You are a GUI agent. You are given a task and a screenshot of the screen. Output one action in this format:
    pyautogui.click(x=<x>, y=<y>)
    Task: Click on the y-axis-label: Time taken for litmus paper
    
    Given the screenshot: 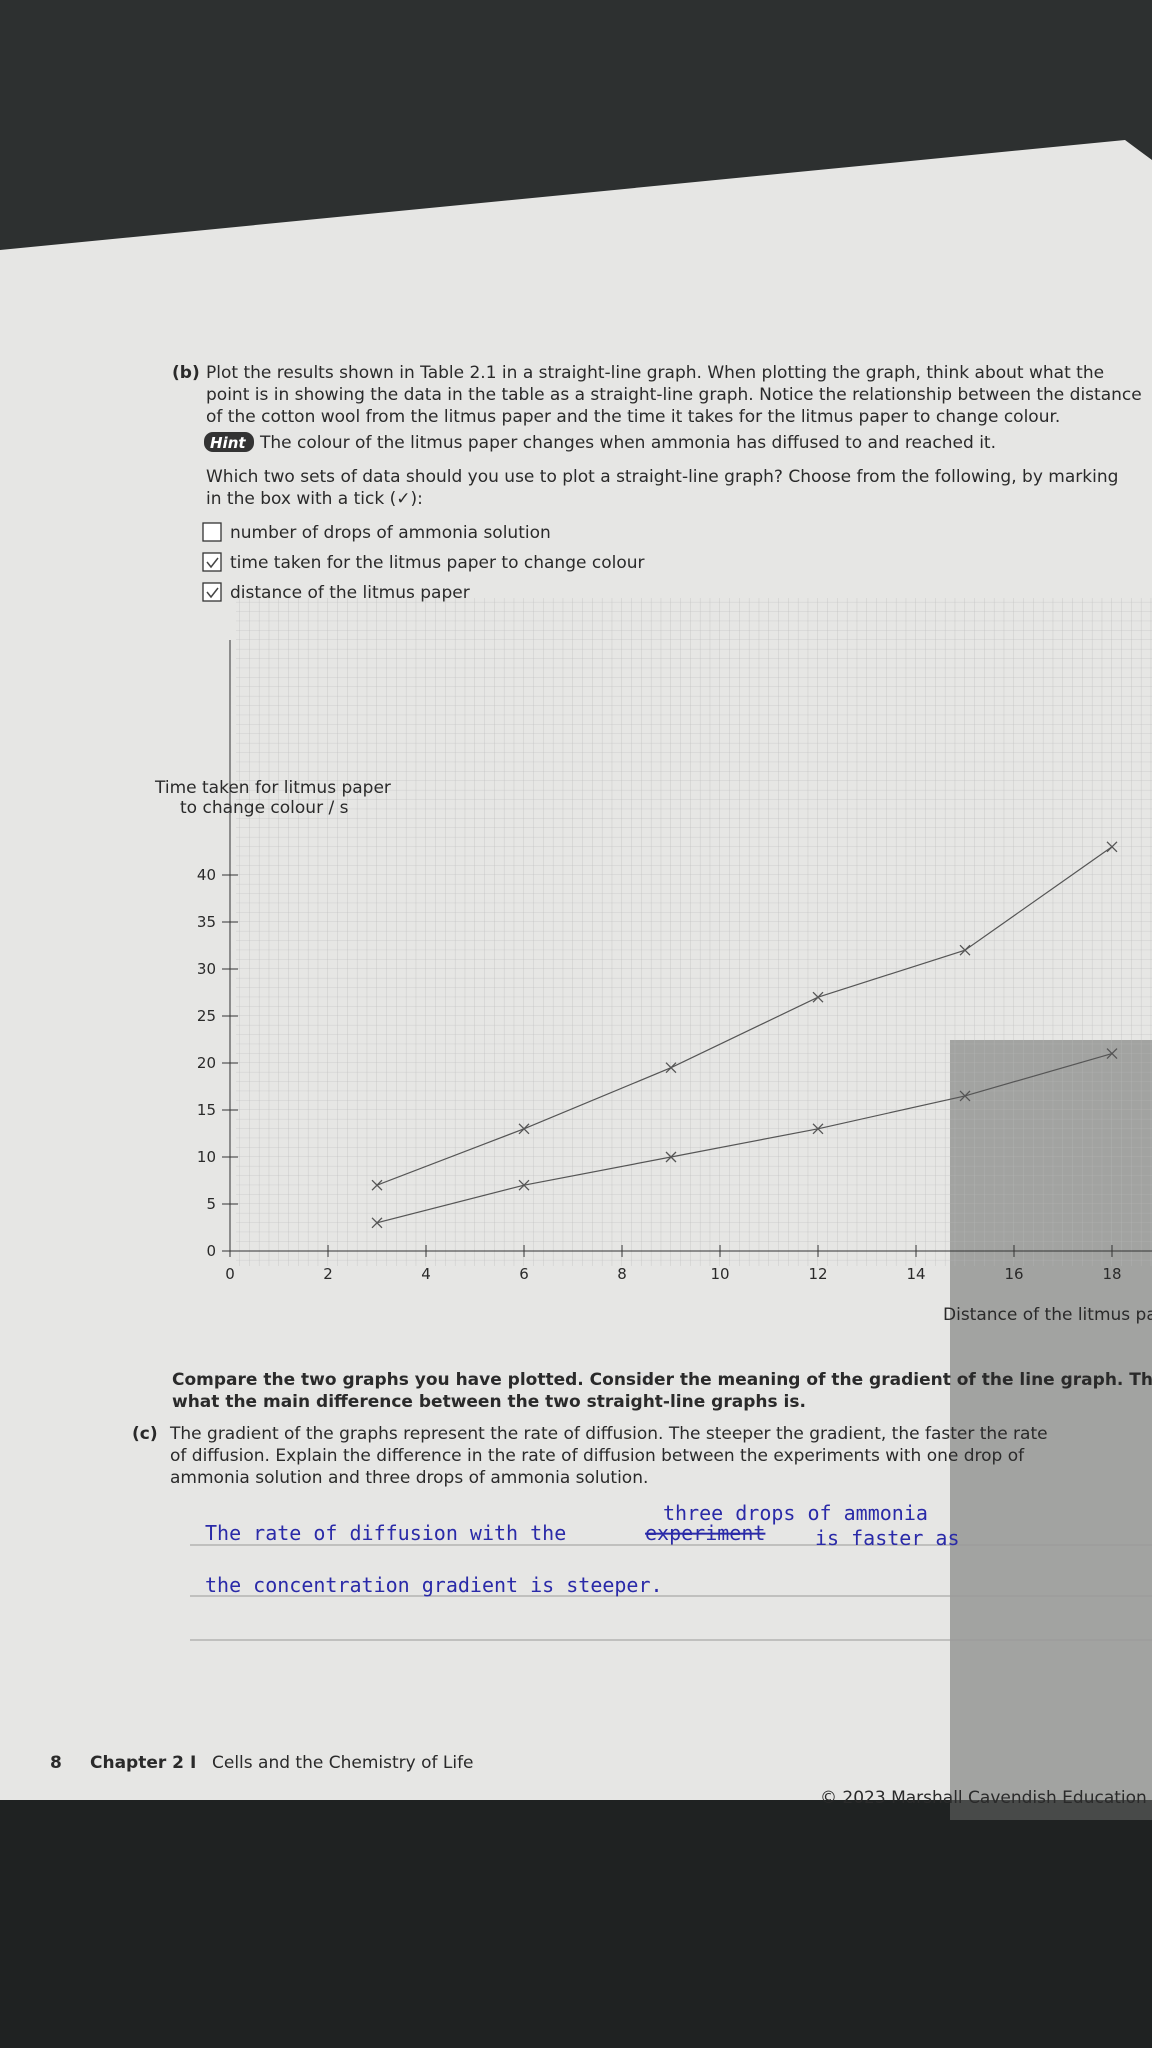 What is the action you would take?
    pyautogui.click(x=272, y=788)
    